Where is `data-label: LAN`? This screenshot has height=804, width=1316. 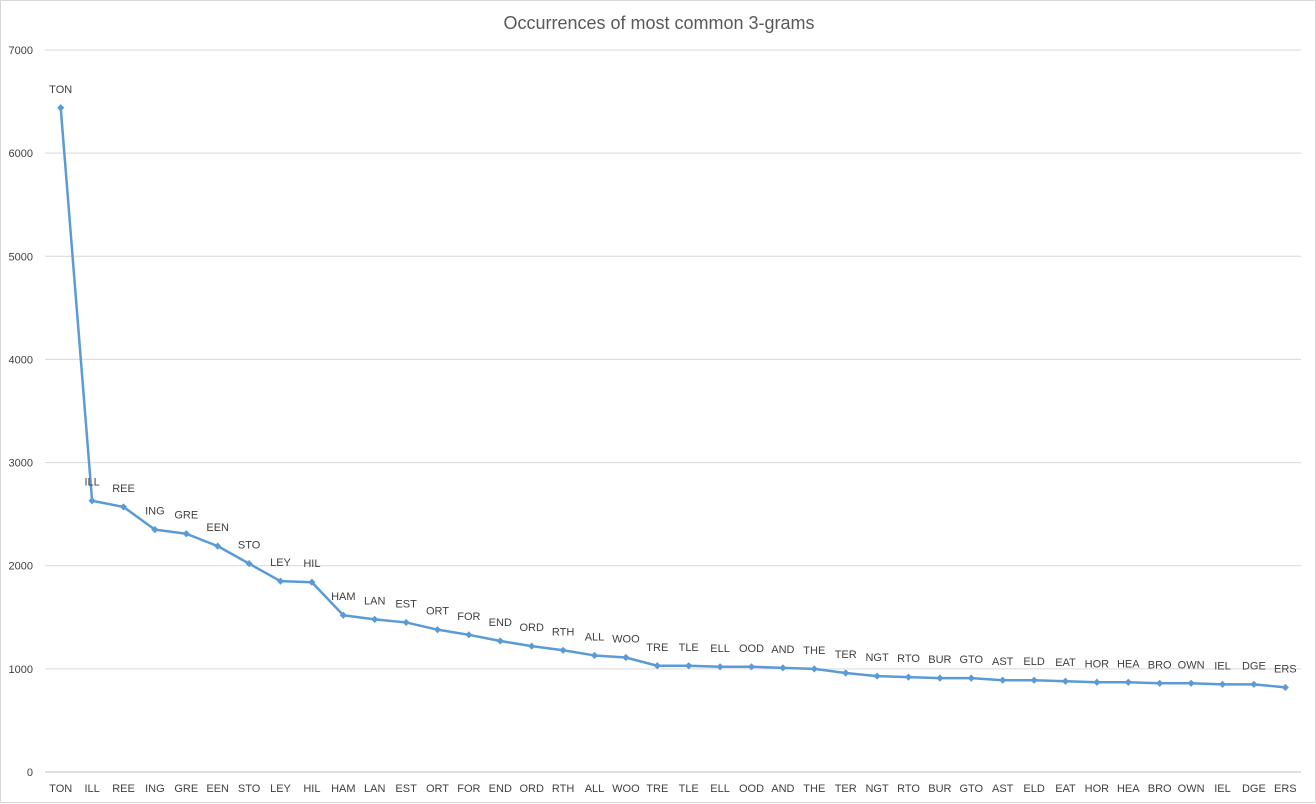
data-label: LAN is located at coordinates (374, 601).